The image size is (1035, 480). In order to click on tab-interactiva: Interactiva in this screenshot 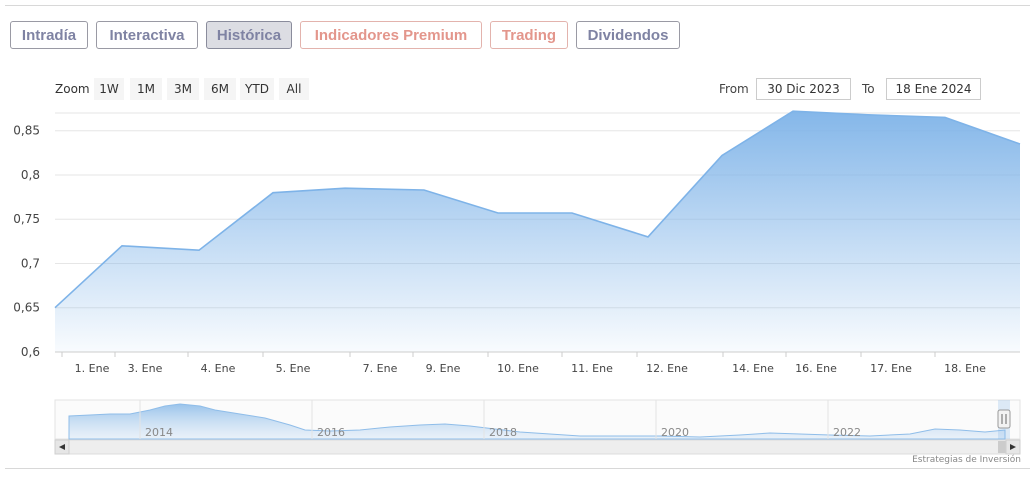, I will do `click(147, 35)`.